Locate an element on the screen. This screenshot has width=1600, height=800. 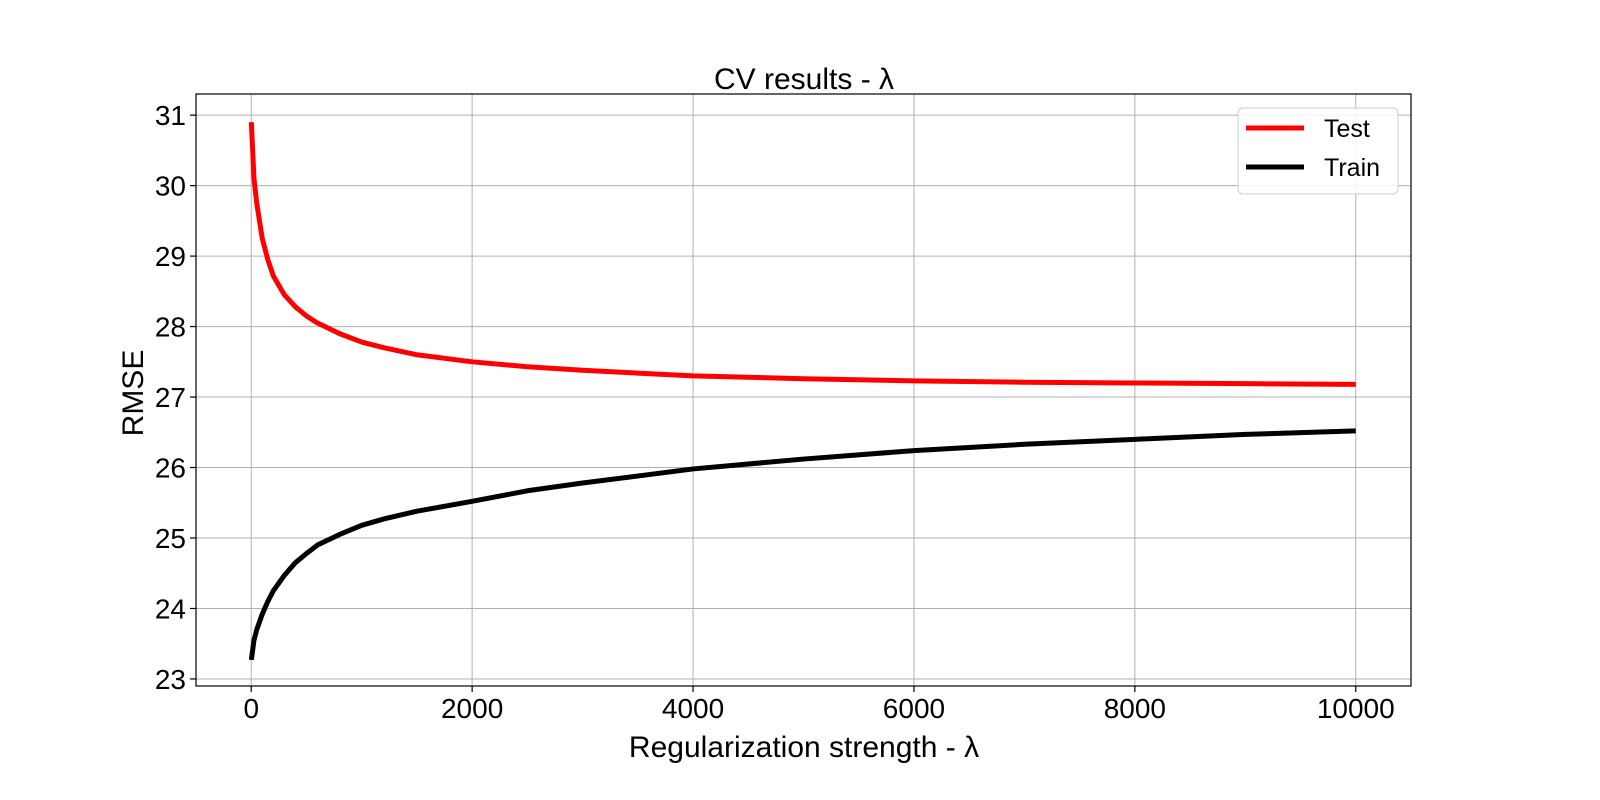
x-axis: 0 2000 4000 6000 8000 10000 is located at coordinates (819, 705).